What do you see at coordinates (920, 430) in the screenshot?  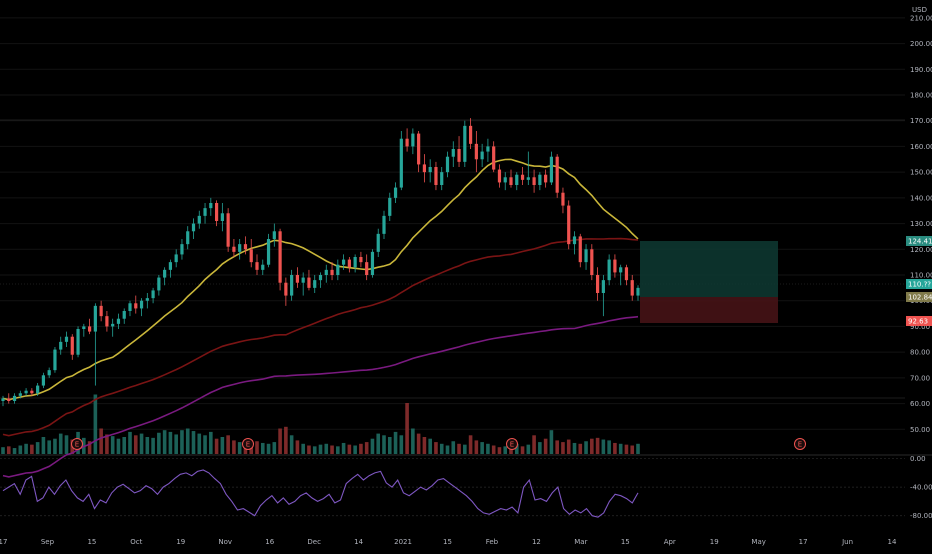 I see `price-tick-label: 50.00` at bounding box center [920, 430].